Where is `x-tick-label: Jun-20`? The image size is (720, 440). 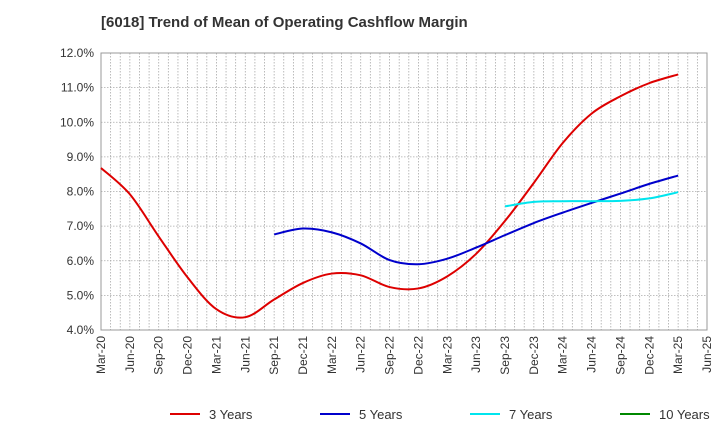 x-tick-label: Jun-20 is located at coordinates (130, 354).